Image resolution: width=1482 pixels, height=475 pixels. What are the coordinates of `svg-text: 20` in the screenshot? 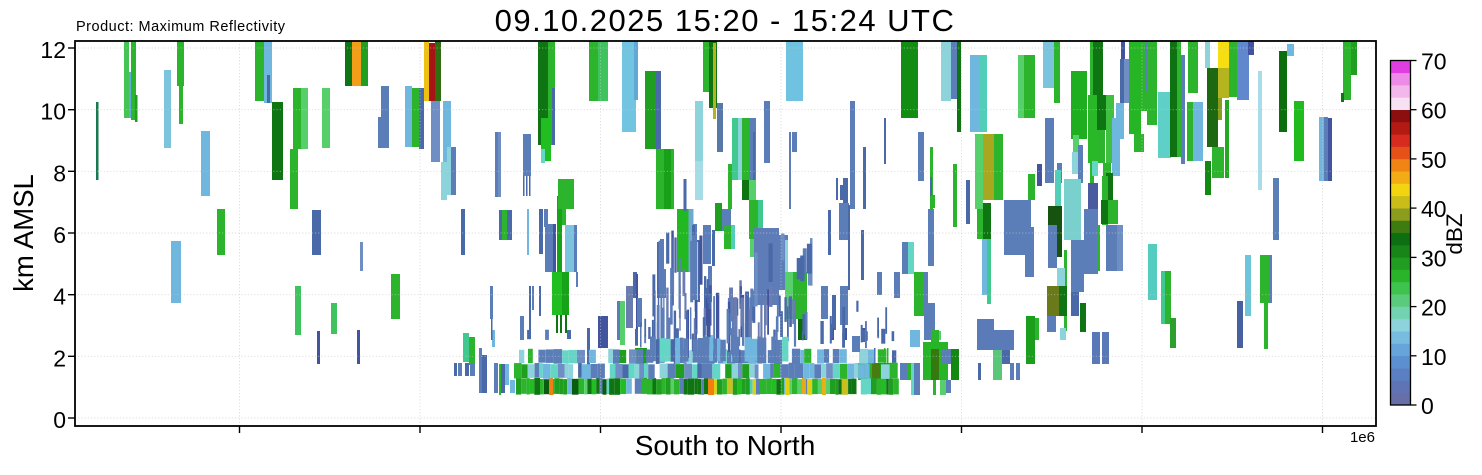 It's located at (1434, 308).